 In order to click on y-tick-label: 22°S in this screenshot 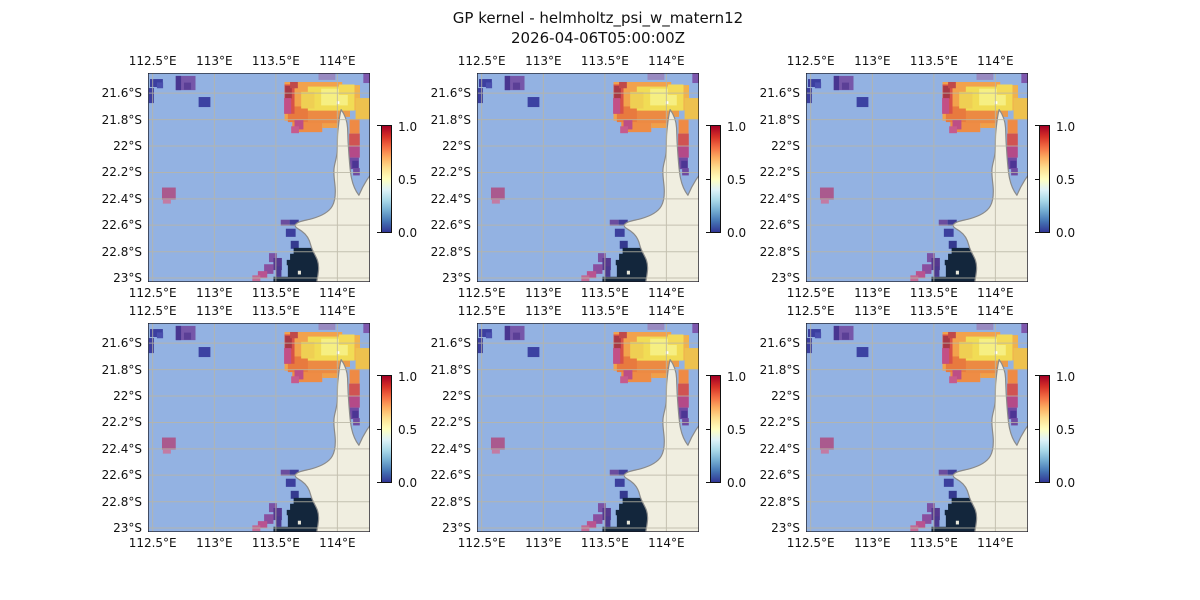, I will do `click(127, 145)`.